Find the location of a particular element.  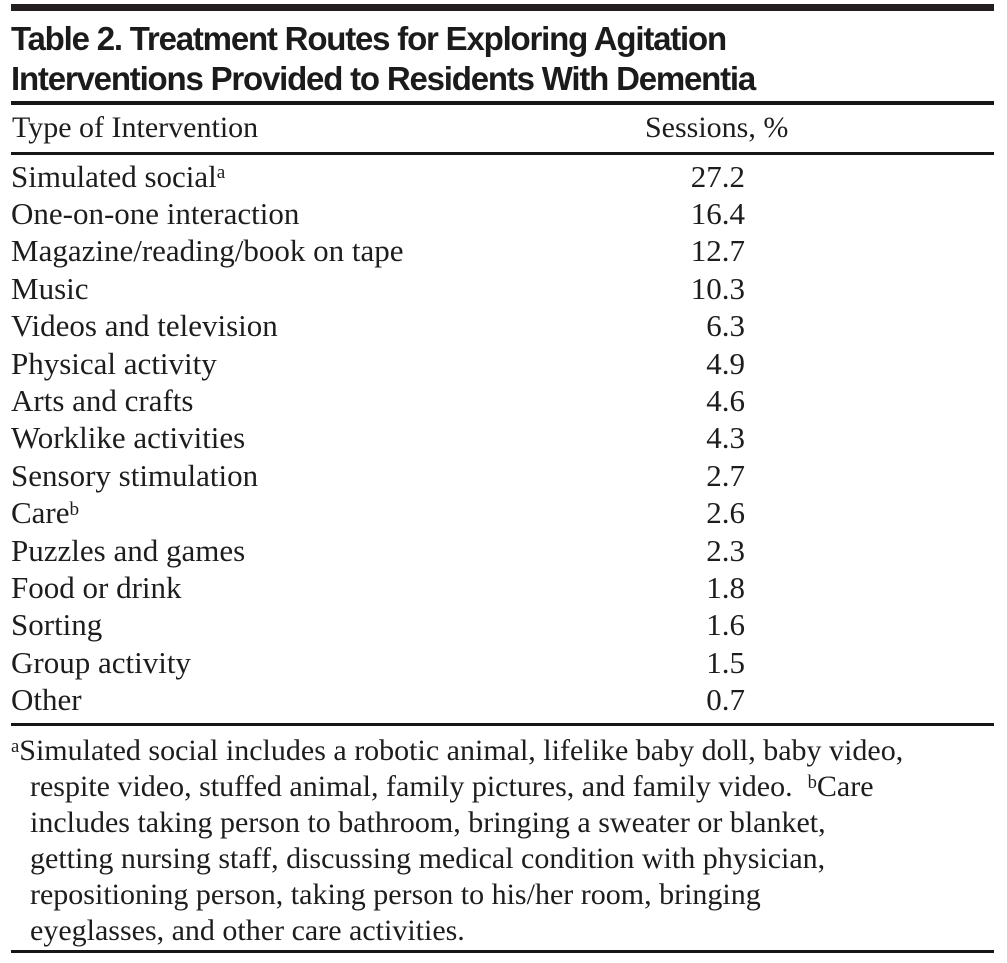

table-row: Food or drink 1.8 is located at coordinates (502, 587).